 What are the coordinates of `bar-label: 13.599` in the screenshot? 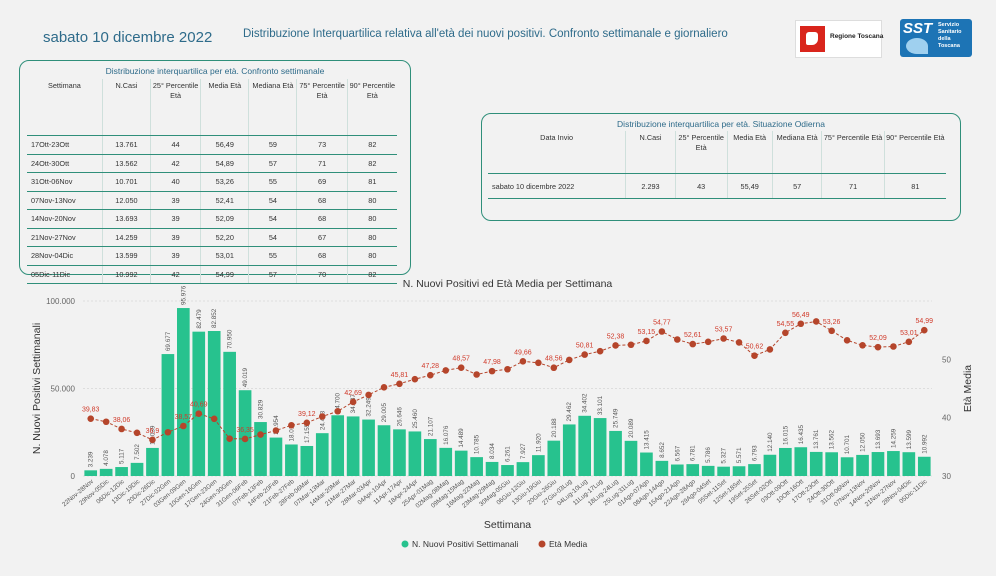 It's located at (909, 439).